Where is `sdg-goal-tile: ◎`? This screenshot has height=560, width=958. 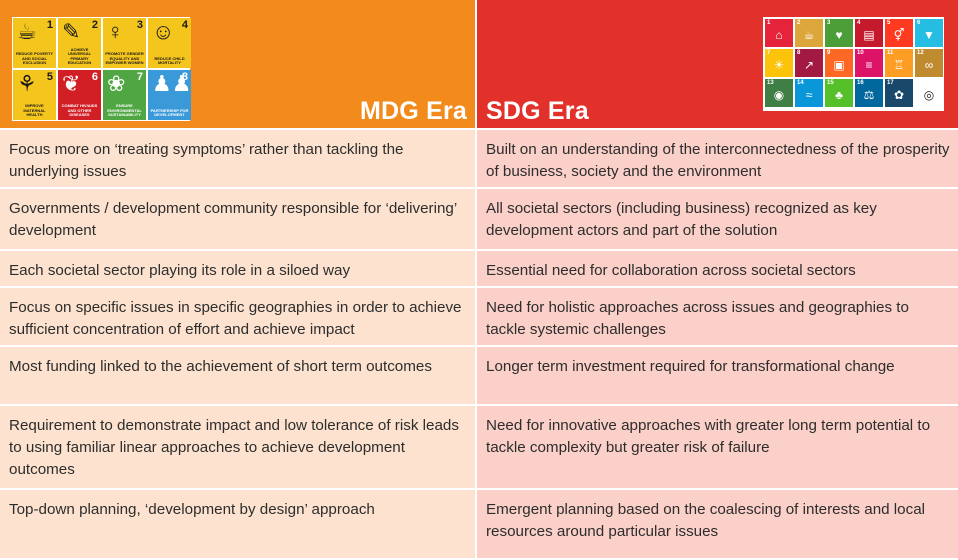
sdg-goal-tile: ◎ is located at coordinates (929, 93).